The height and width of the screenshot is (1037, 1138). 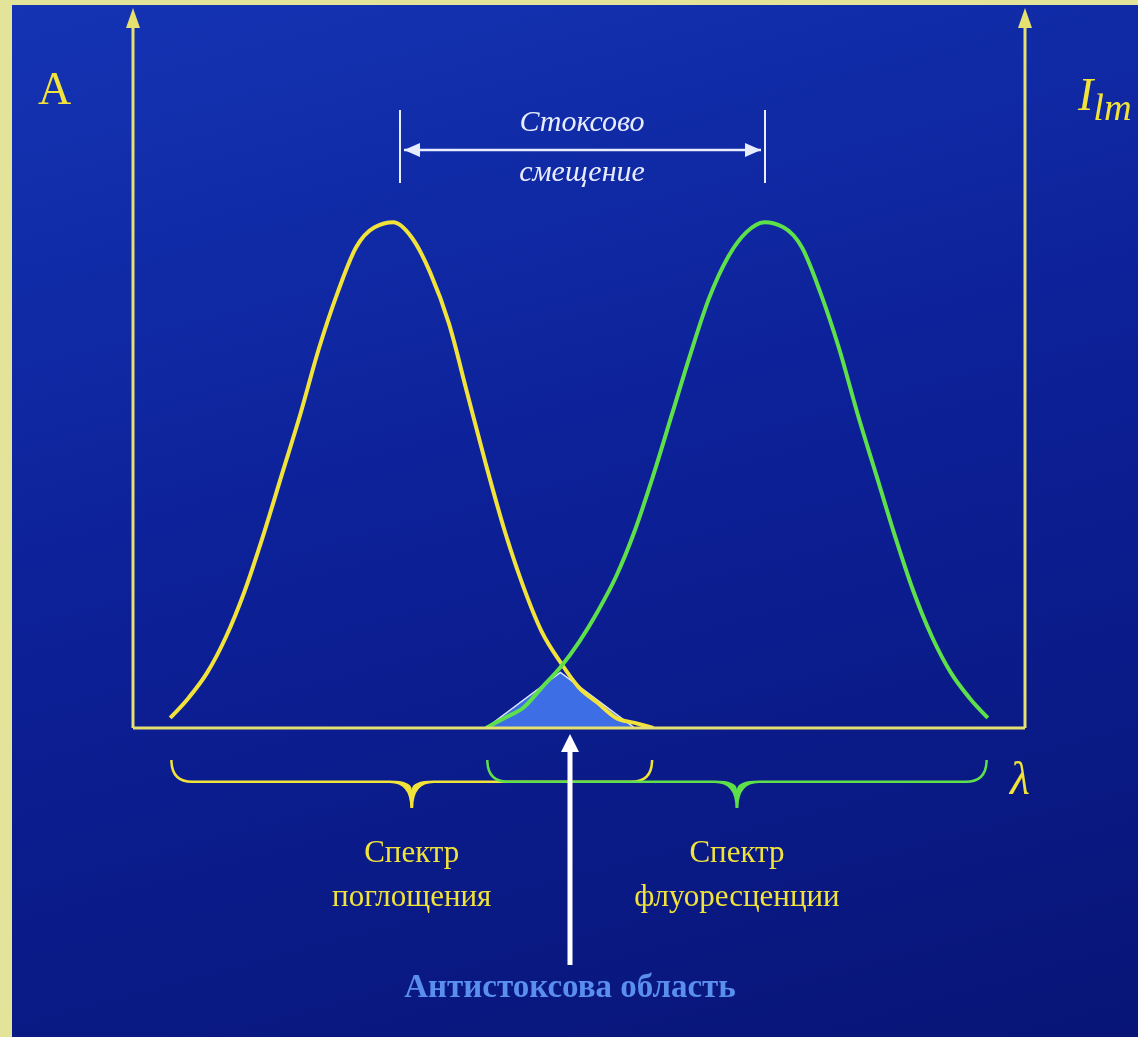 What do you see at coordinates (1105, 99) in the screenshot?
I see `y2-axis-title: I$_{lm}$` at bounding box center [1105, 99].